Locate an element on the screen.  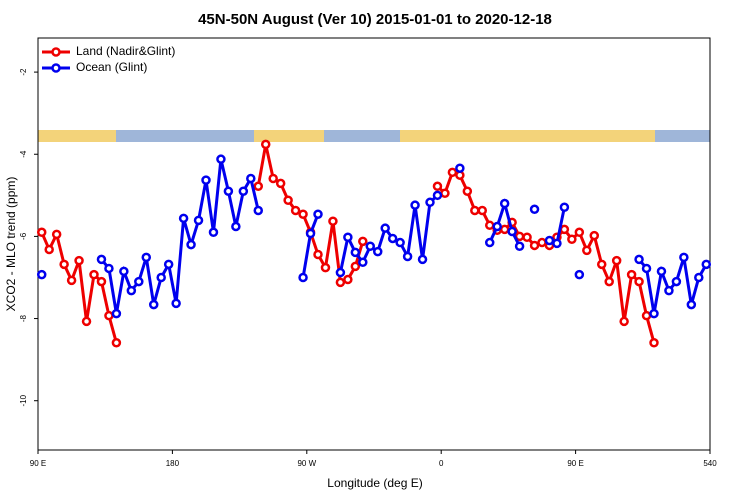
x-tick-label: 180 is located at coordinates (173, 463).